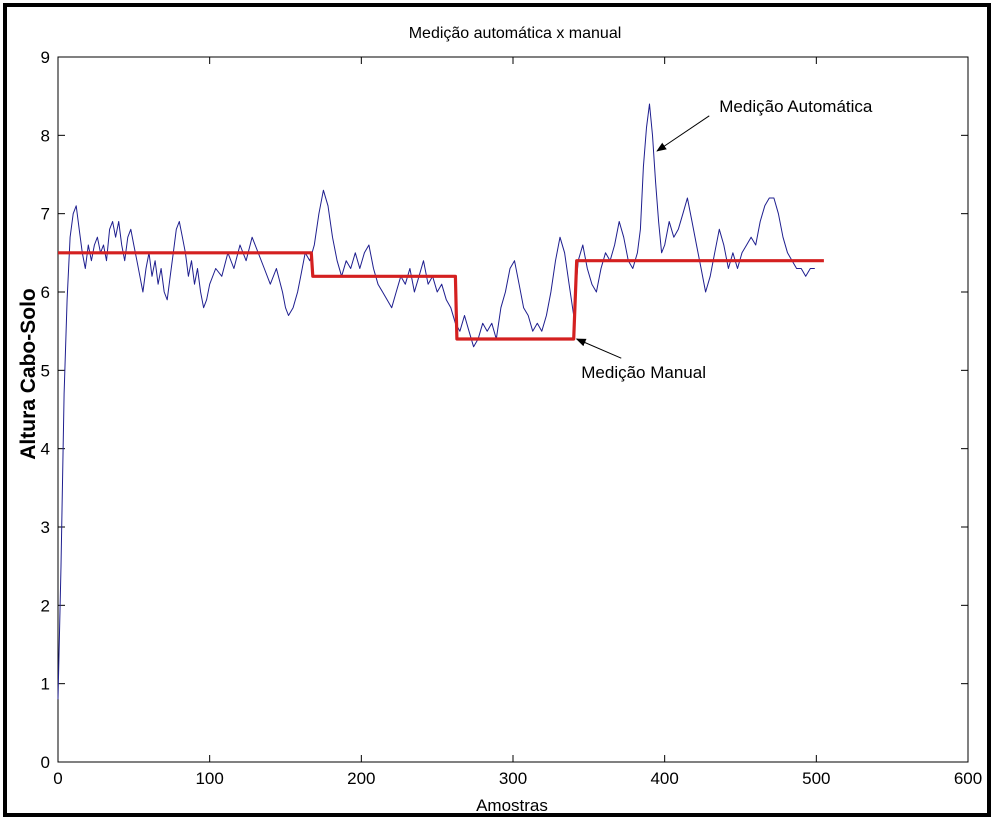 The height and width of the screenshot is (817, 991). What do you see at coordinates (209, 778) in the screenshot?
I see `x-tick-label: 100` at bounding box center [209, 778].